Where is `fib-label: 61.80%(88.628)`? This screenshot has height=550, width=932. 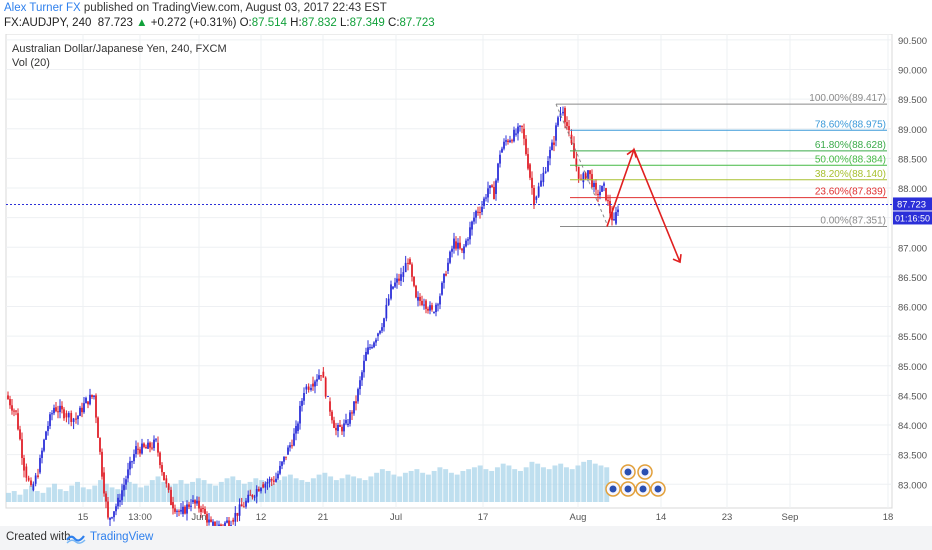 fib-label: 61.80%(88.628) is located at coordinates (850, 145).